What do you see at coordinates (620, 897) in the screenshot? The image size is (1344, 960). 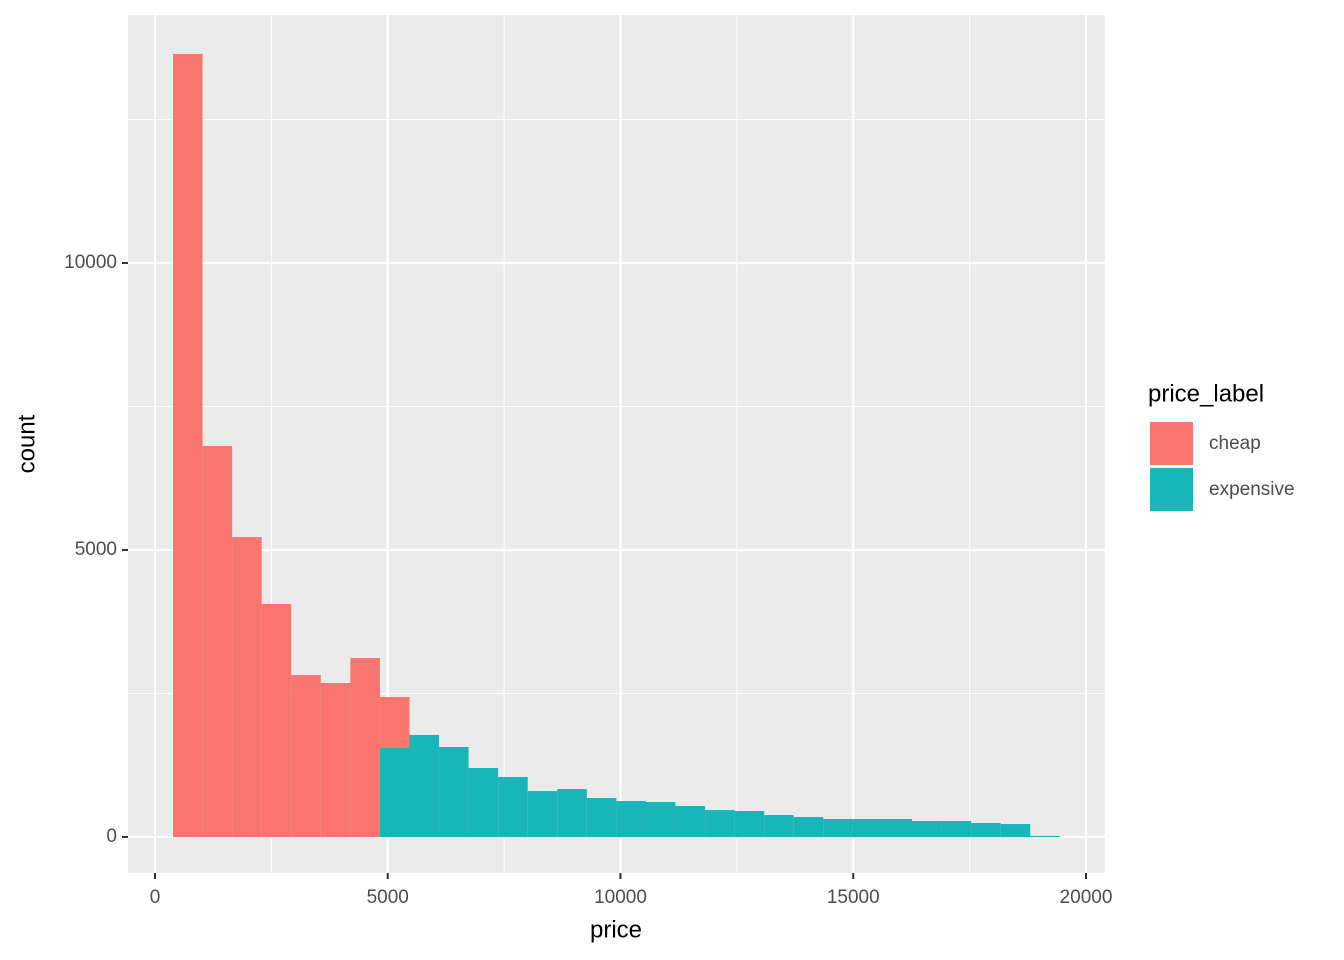 I see `x-tick-label: 10000` at bounding box center [620, 897].